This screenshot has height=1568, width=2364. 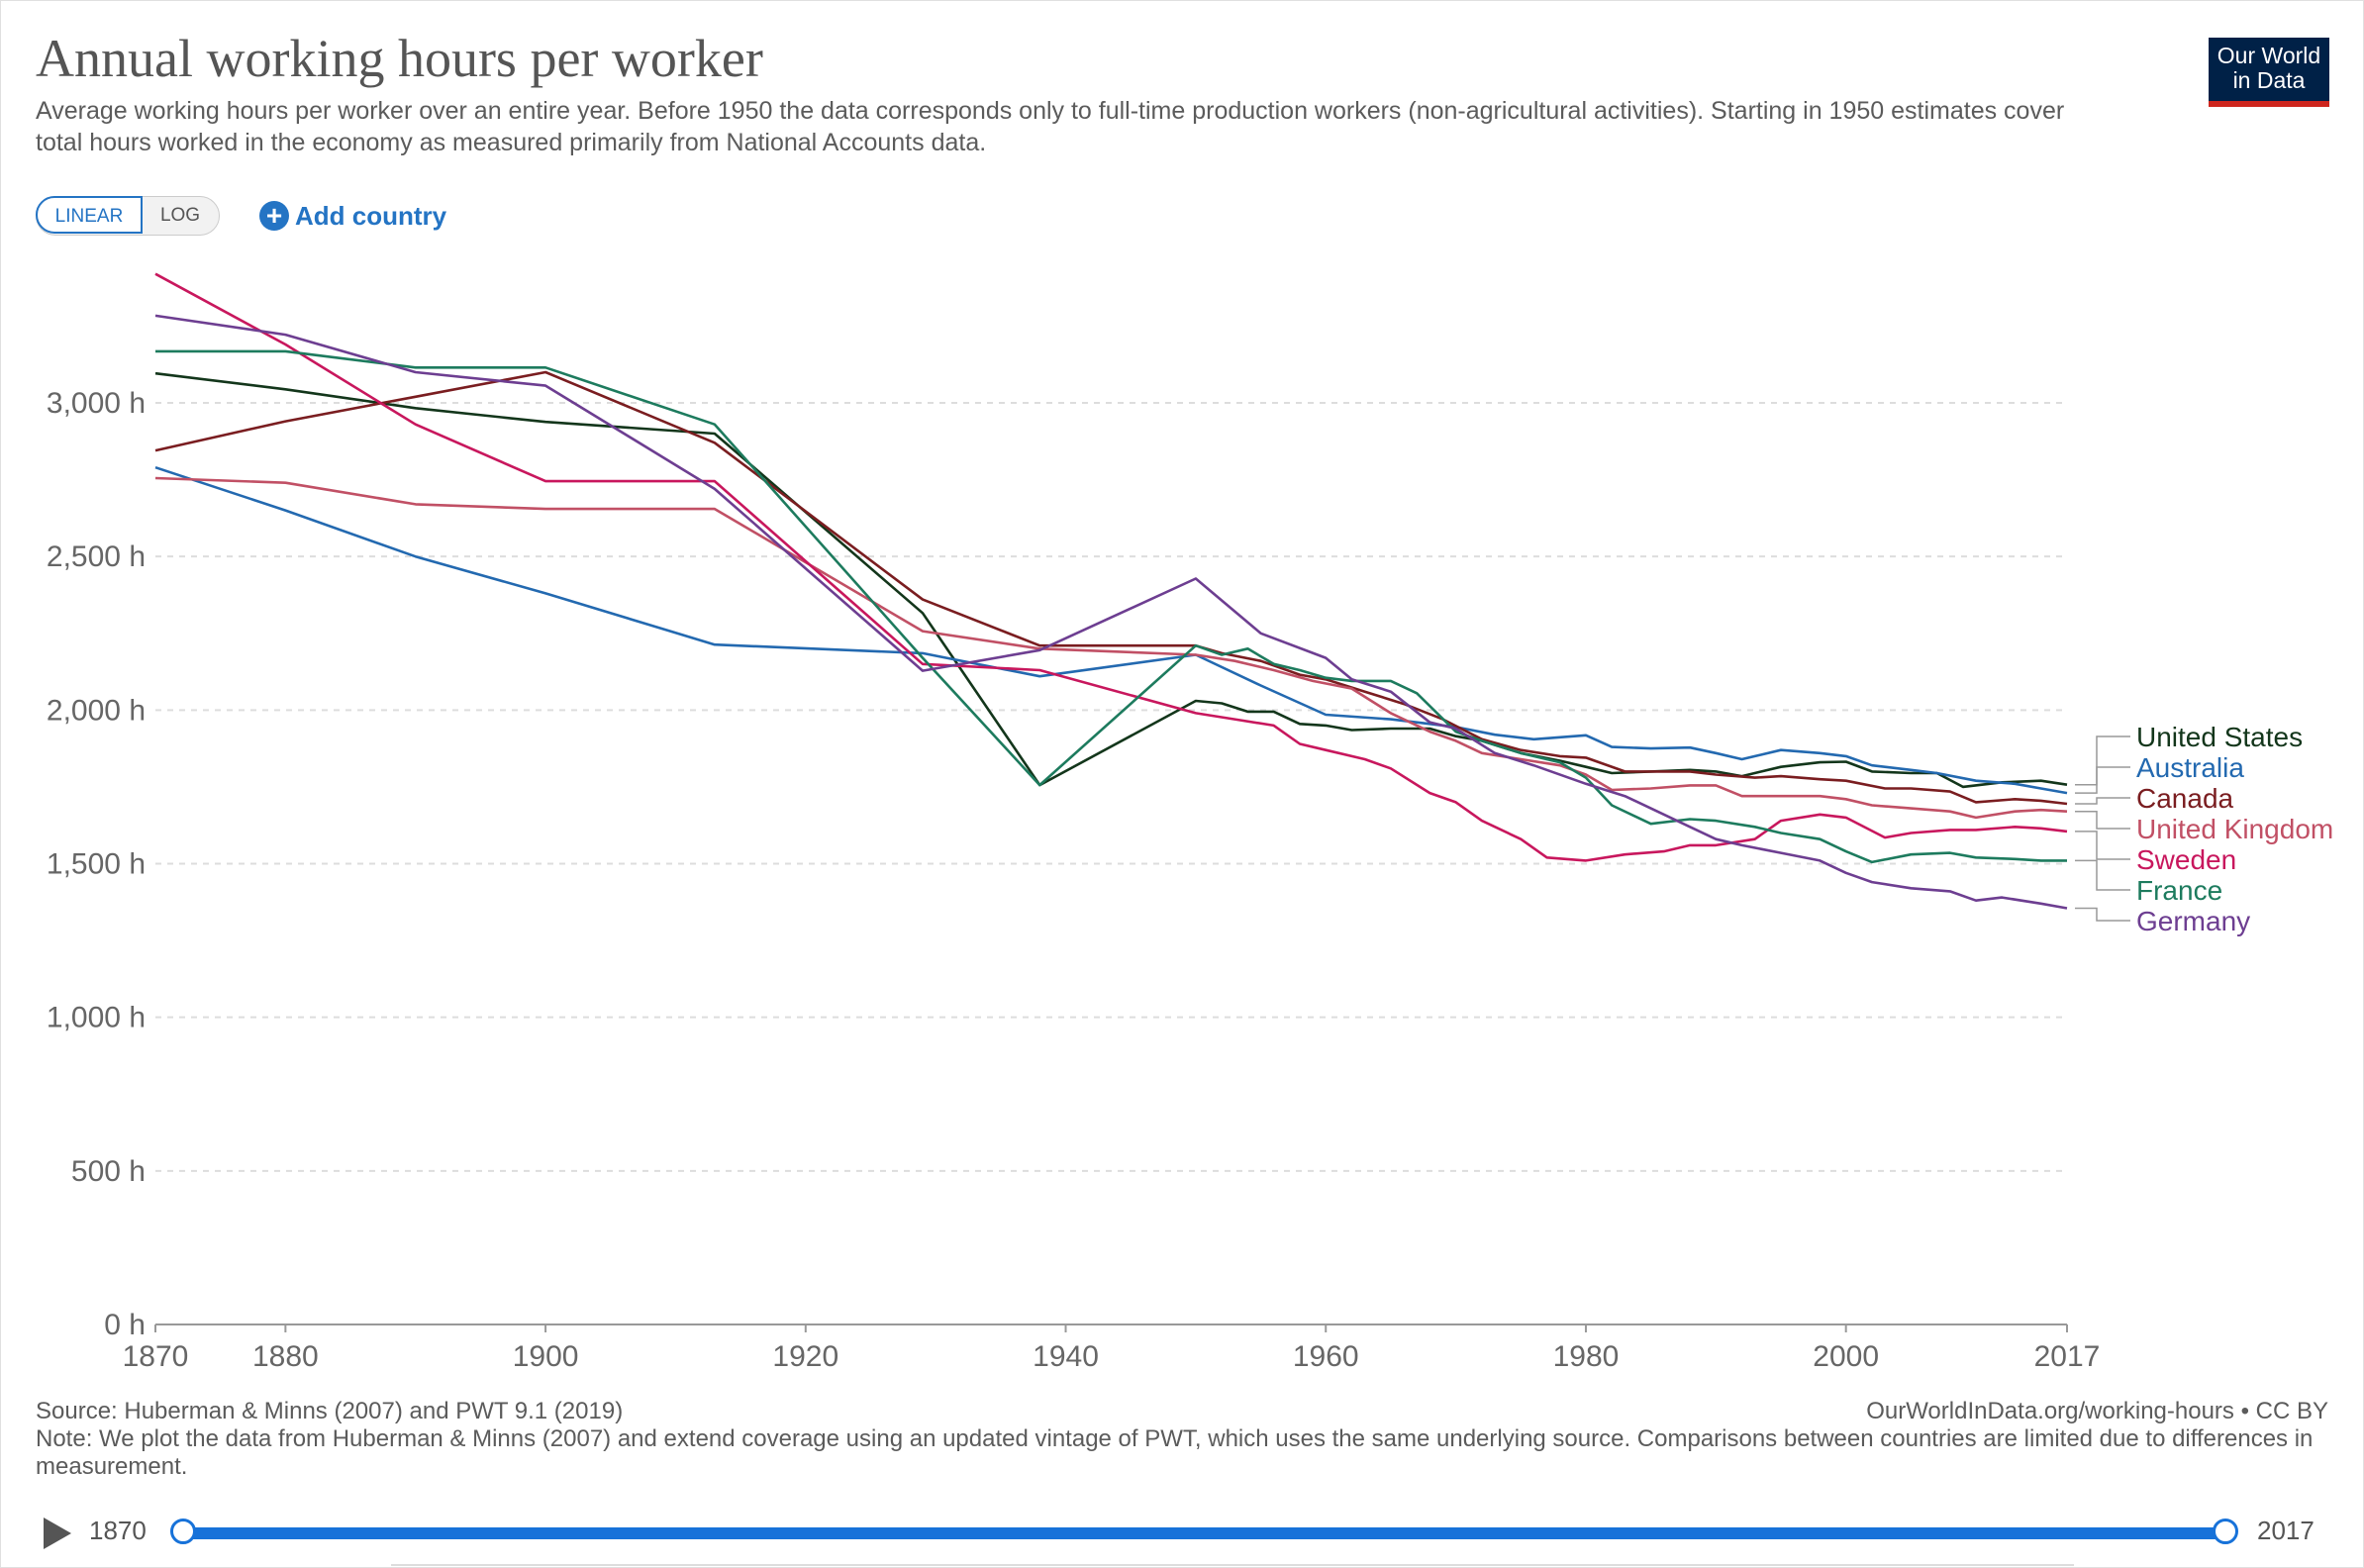 I want to click on x-tick-label: 1960, so click(x=1326, y=1356).